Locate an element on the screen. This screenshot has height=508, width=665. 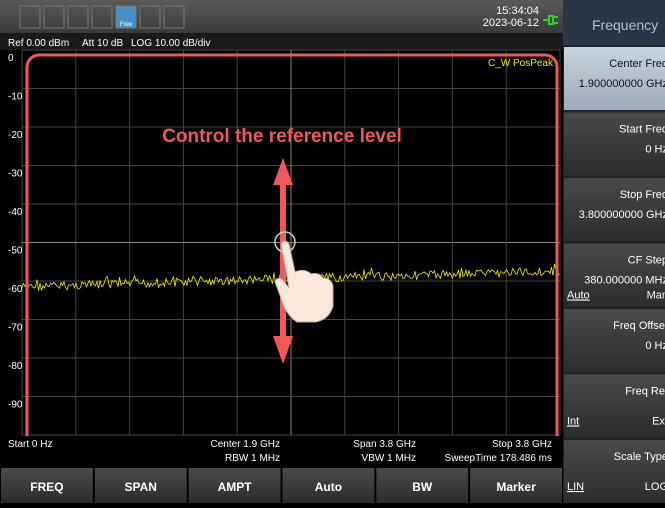
menu-label: Start Freq is located at coordinates (642, 130).